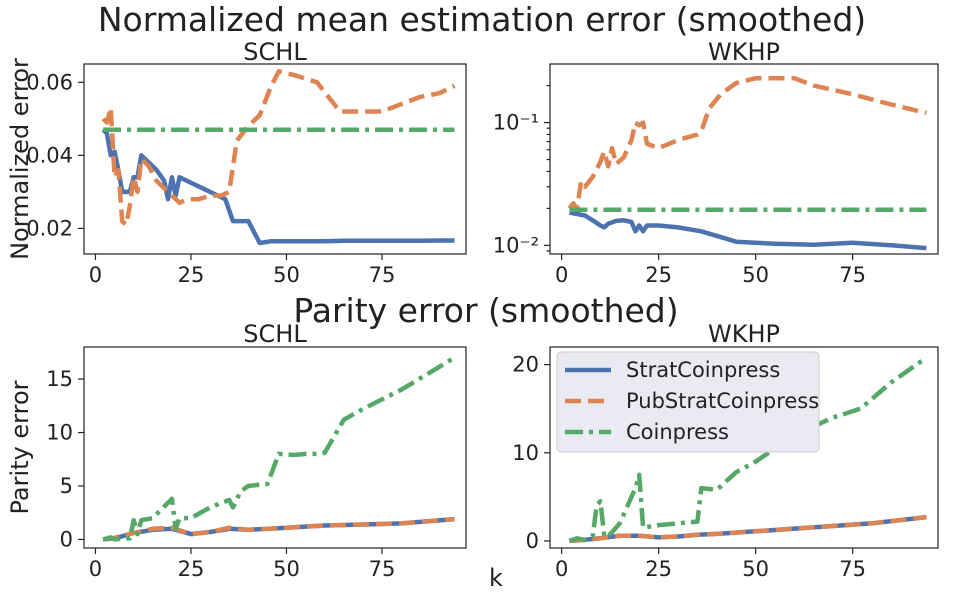 The width and height of the screenshot is (965, 592). Describe the element at coordinates (20, 447) in the screenshot. I see `y-axis-label: Parity error` at that location.